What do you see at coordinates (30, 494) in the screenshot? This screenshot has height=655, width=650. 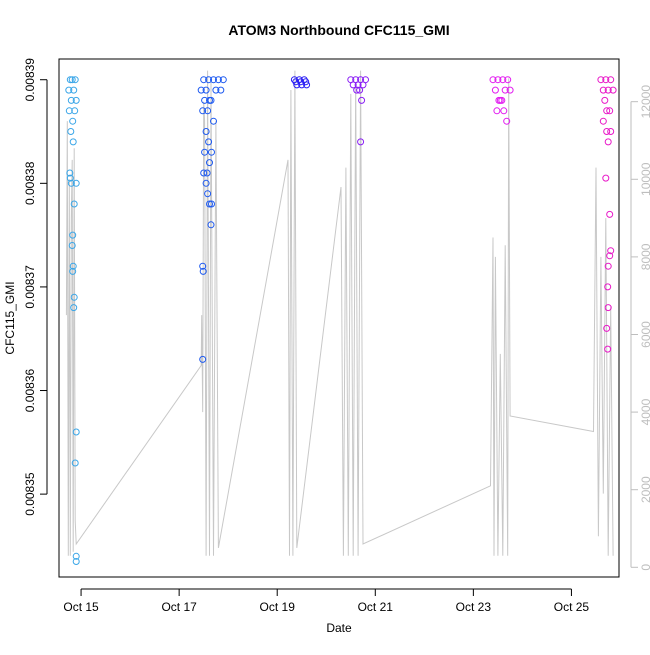 I see `y-tick-label: 0.00835` at bounding box center [30, 494].